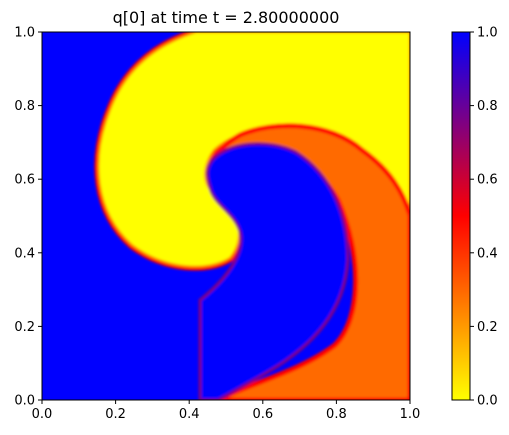 This screenshot has height=435, width=509. I want to click on colorbar, so click(461, 216).